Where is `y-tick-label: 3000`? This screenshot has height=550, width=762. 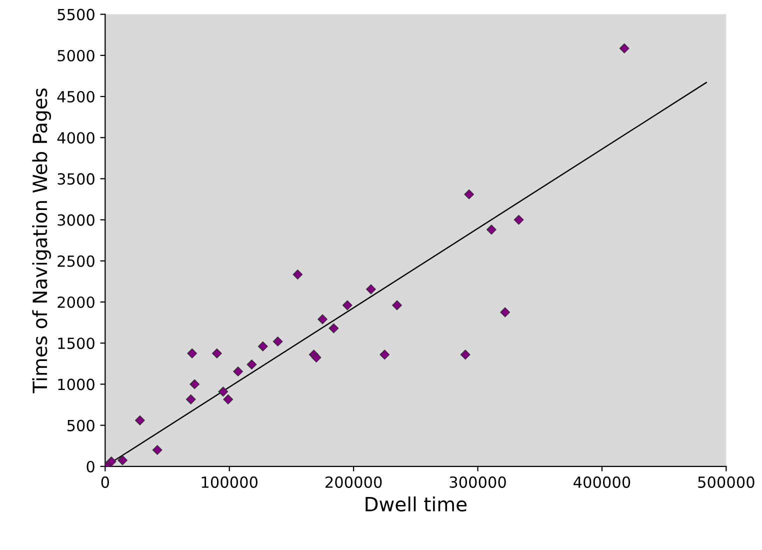 y-tick-label: 3000 is located at coordinates (76, 220).